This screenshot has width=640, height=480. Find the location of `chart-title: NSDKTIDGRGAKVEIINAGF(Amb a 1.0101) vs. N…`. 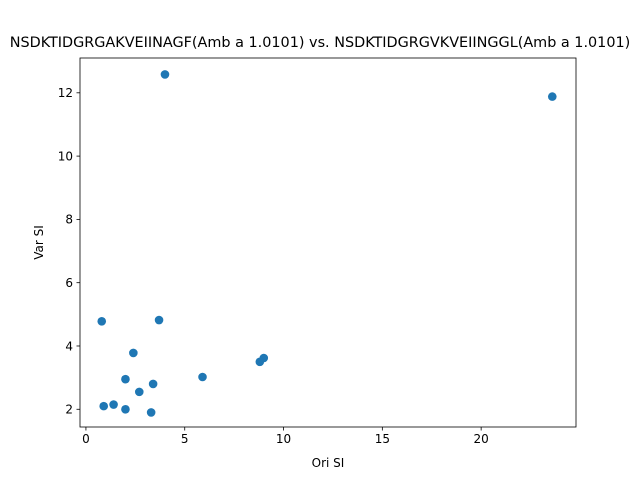

chart-title: NSDKTIDGRGAKVEIINAGF(Amb a 1.0101) vs. N… is located at coordinates (320, 43).